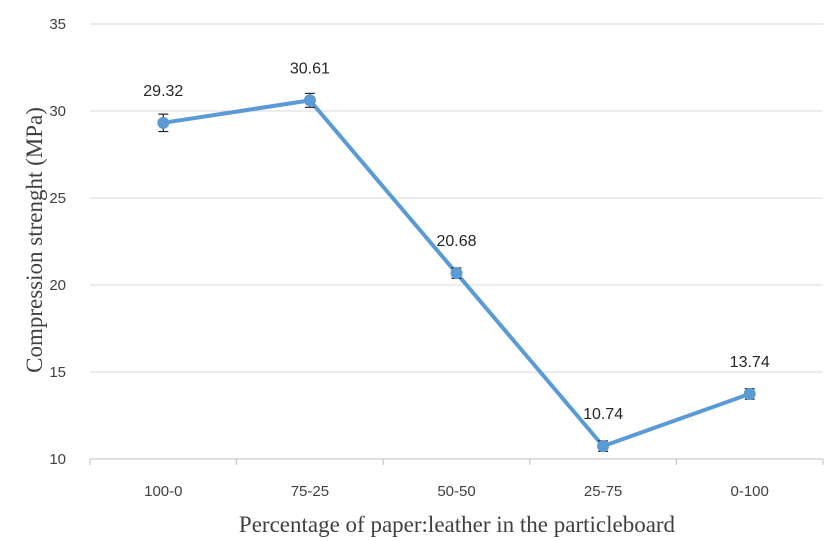  What do you see at coordinates (57, 24) in the screenshot?
I see `y-tick-label: 35` at bounding box center [57, 24].